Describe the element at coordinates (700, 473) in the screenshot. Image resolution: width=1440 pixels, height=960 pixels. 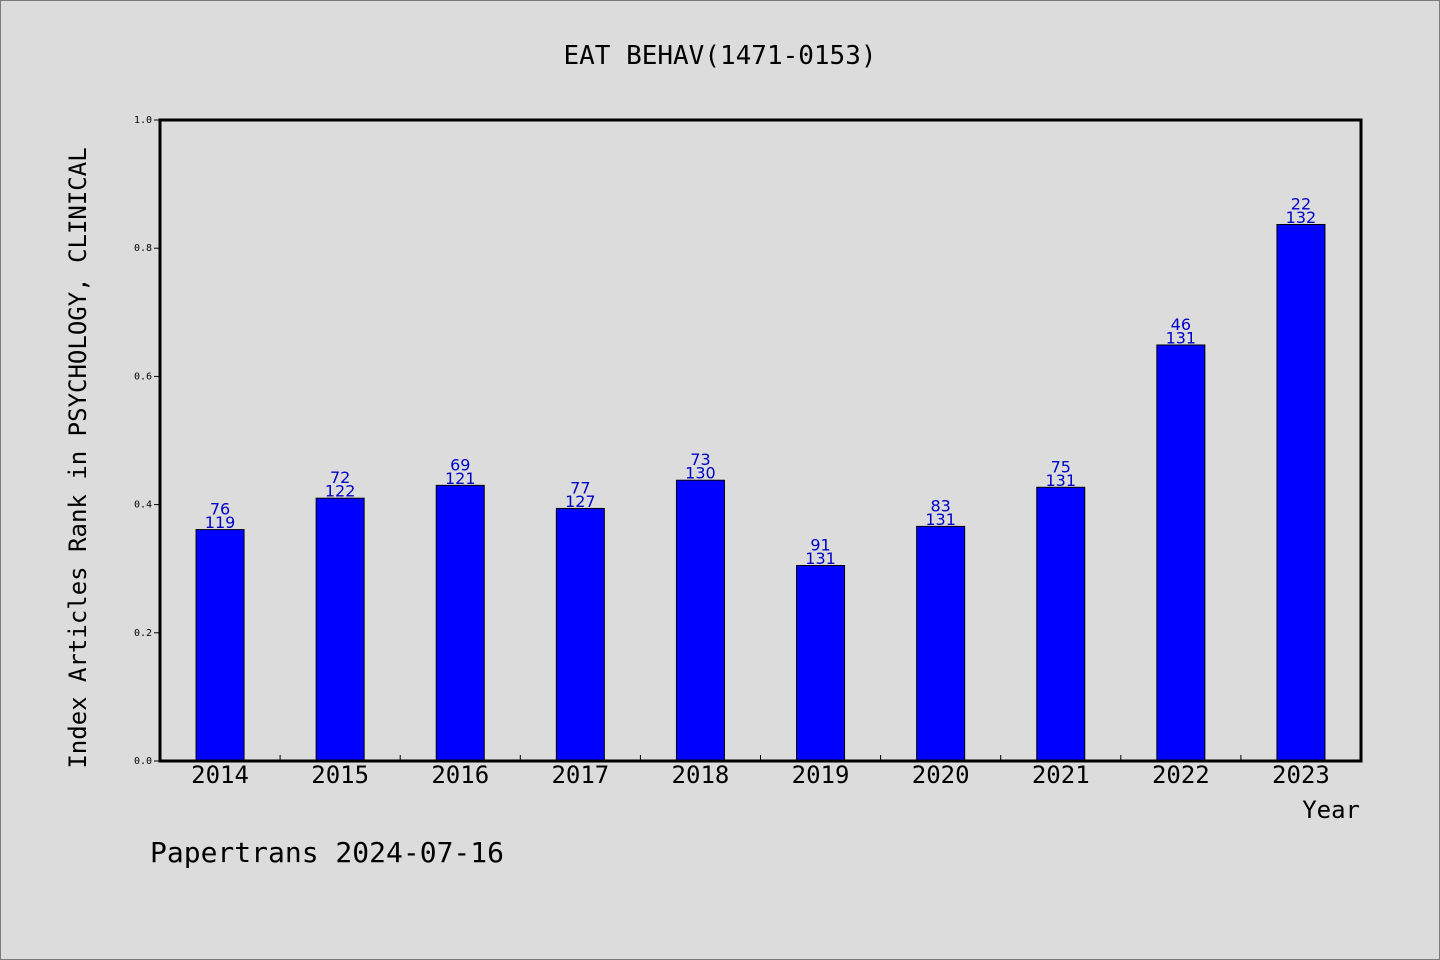
I see `bar-total-label: 130` at that location.